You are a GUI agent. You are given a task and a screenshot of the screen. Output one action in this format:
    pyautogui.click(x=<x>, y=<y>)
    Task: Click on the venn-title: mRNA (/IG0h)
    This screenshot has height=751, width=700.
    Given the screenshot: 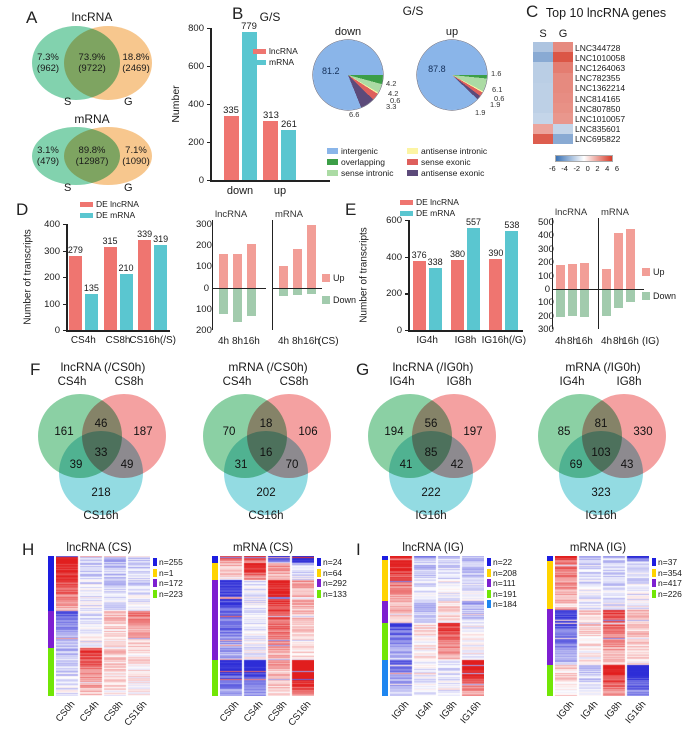 What is the action you would take?
    pyautogui.click(x=603, y=367)
    